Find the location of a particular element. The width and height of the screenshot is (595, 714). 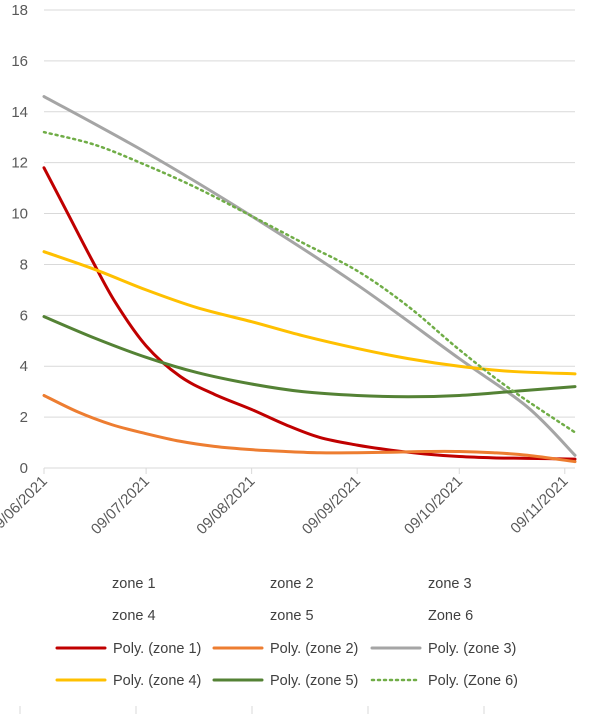

legend-entry-plain: zone 1 is located at coordinates (134, 584).